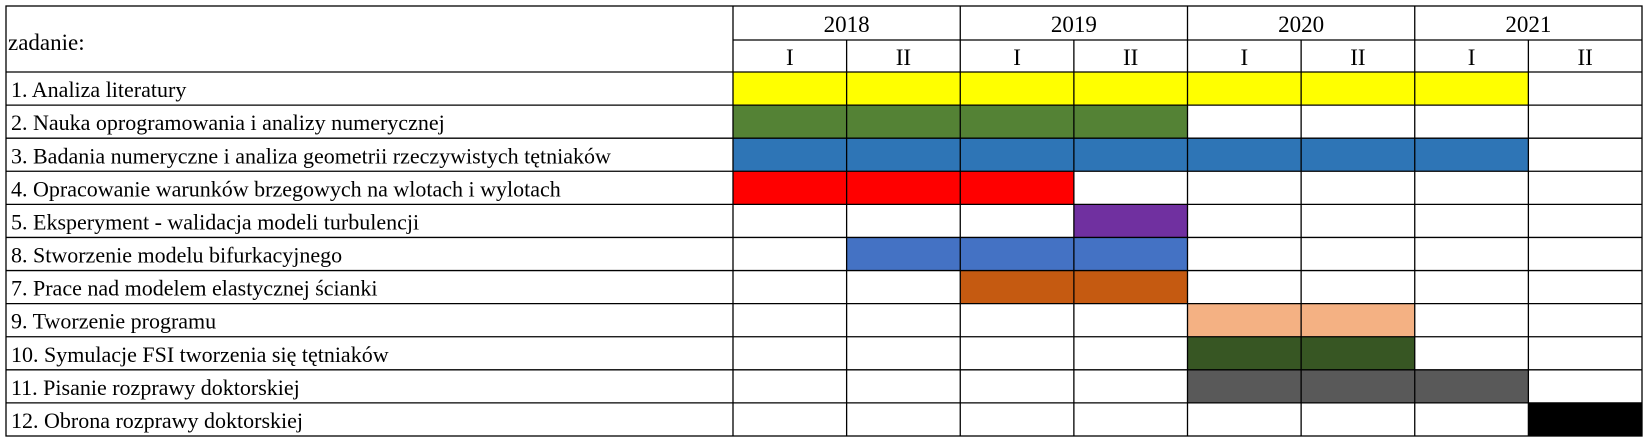  Describe the element at coordinates (157, 420) in the screenshot. I see `task-label: 12. Obrona rozprawy doktorskiej` at that location.